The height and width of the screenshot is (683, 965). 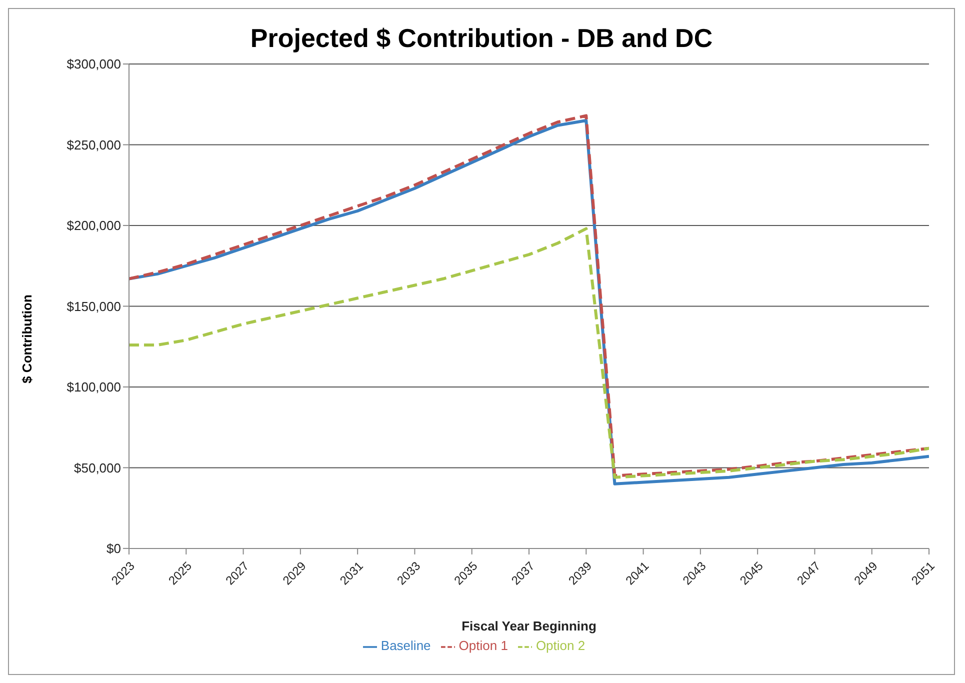 What do you see at coordinates (481, 38) in the screenshot?
I see `chart-title: Projected $ Contribution - DB and DC` at bounding box center [481, 38].